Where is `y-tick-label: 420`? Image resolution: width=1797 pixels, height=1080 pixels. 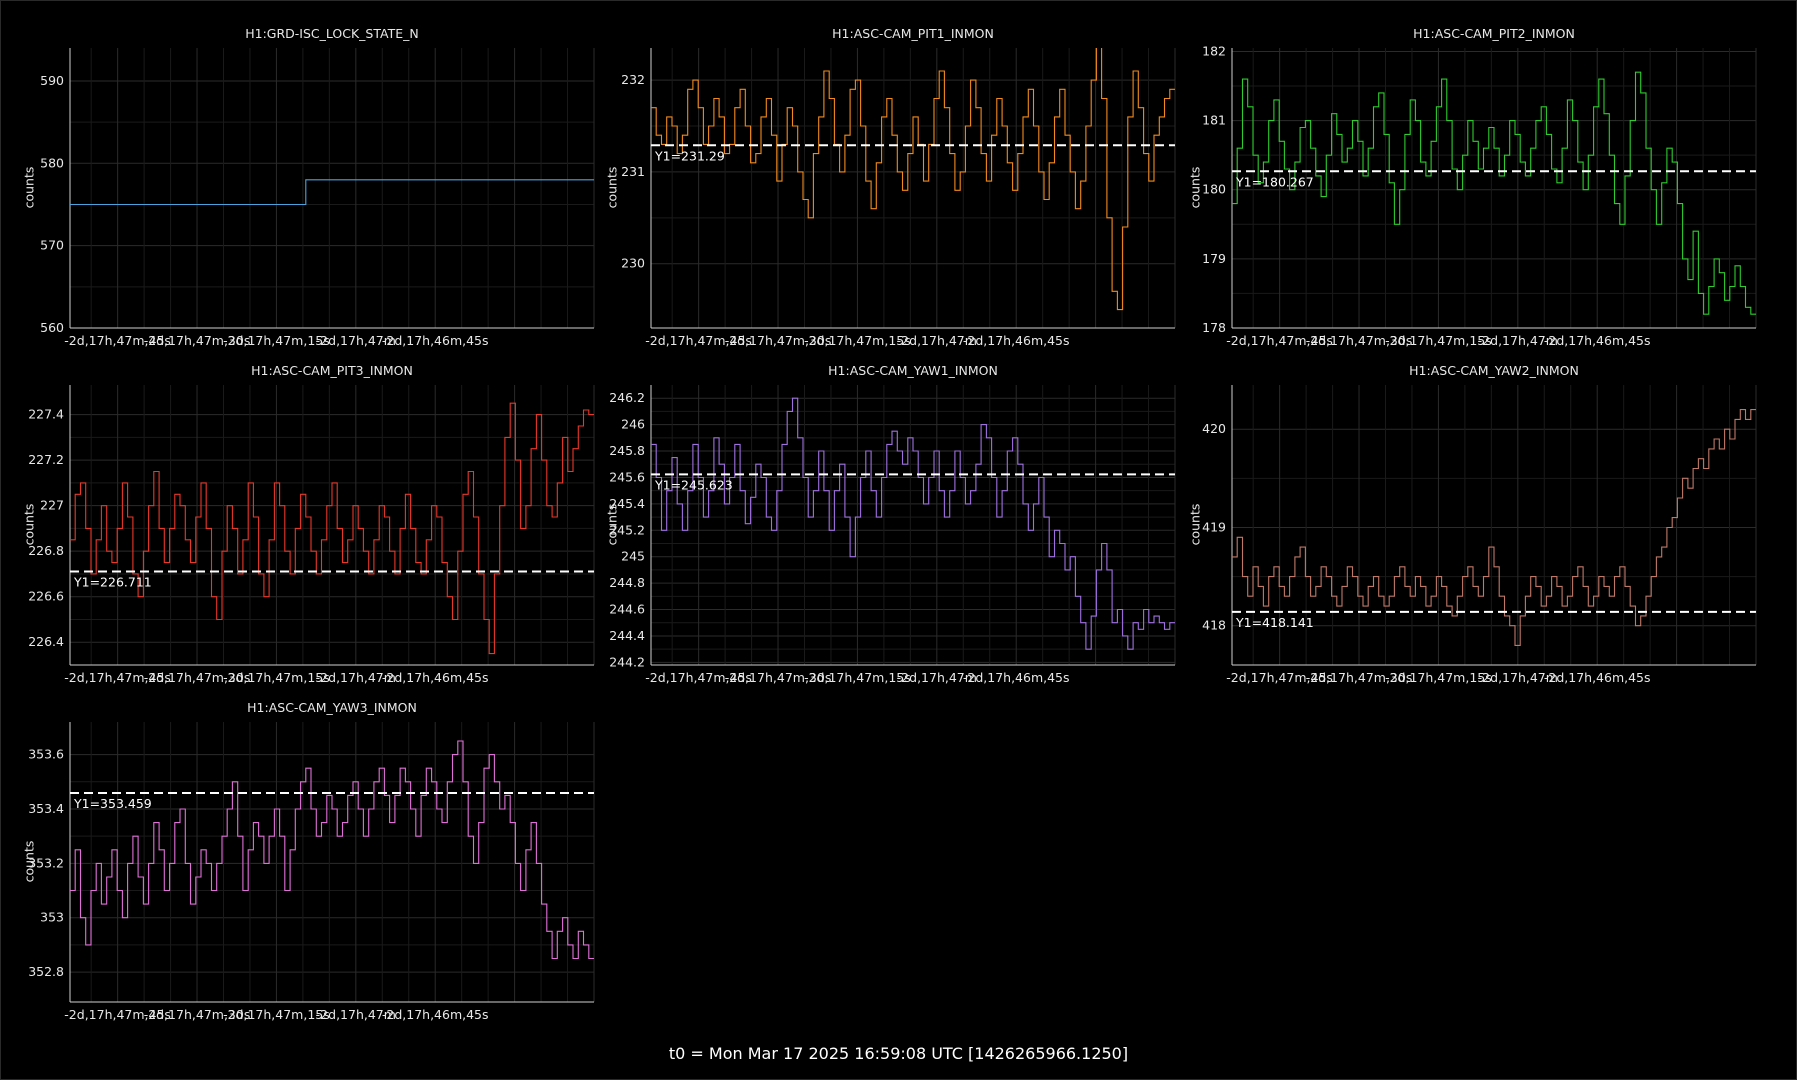 y-tick-label: 420 is located at coordinates (1214, 428).